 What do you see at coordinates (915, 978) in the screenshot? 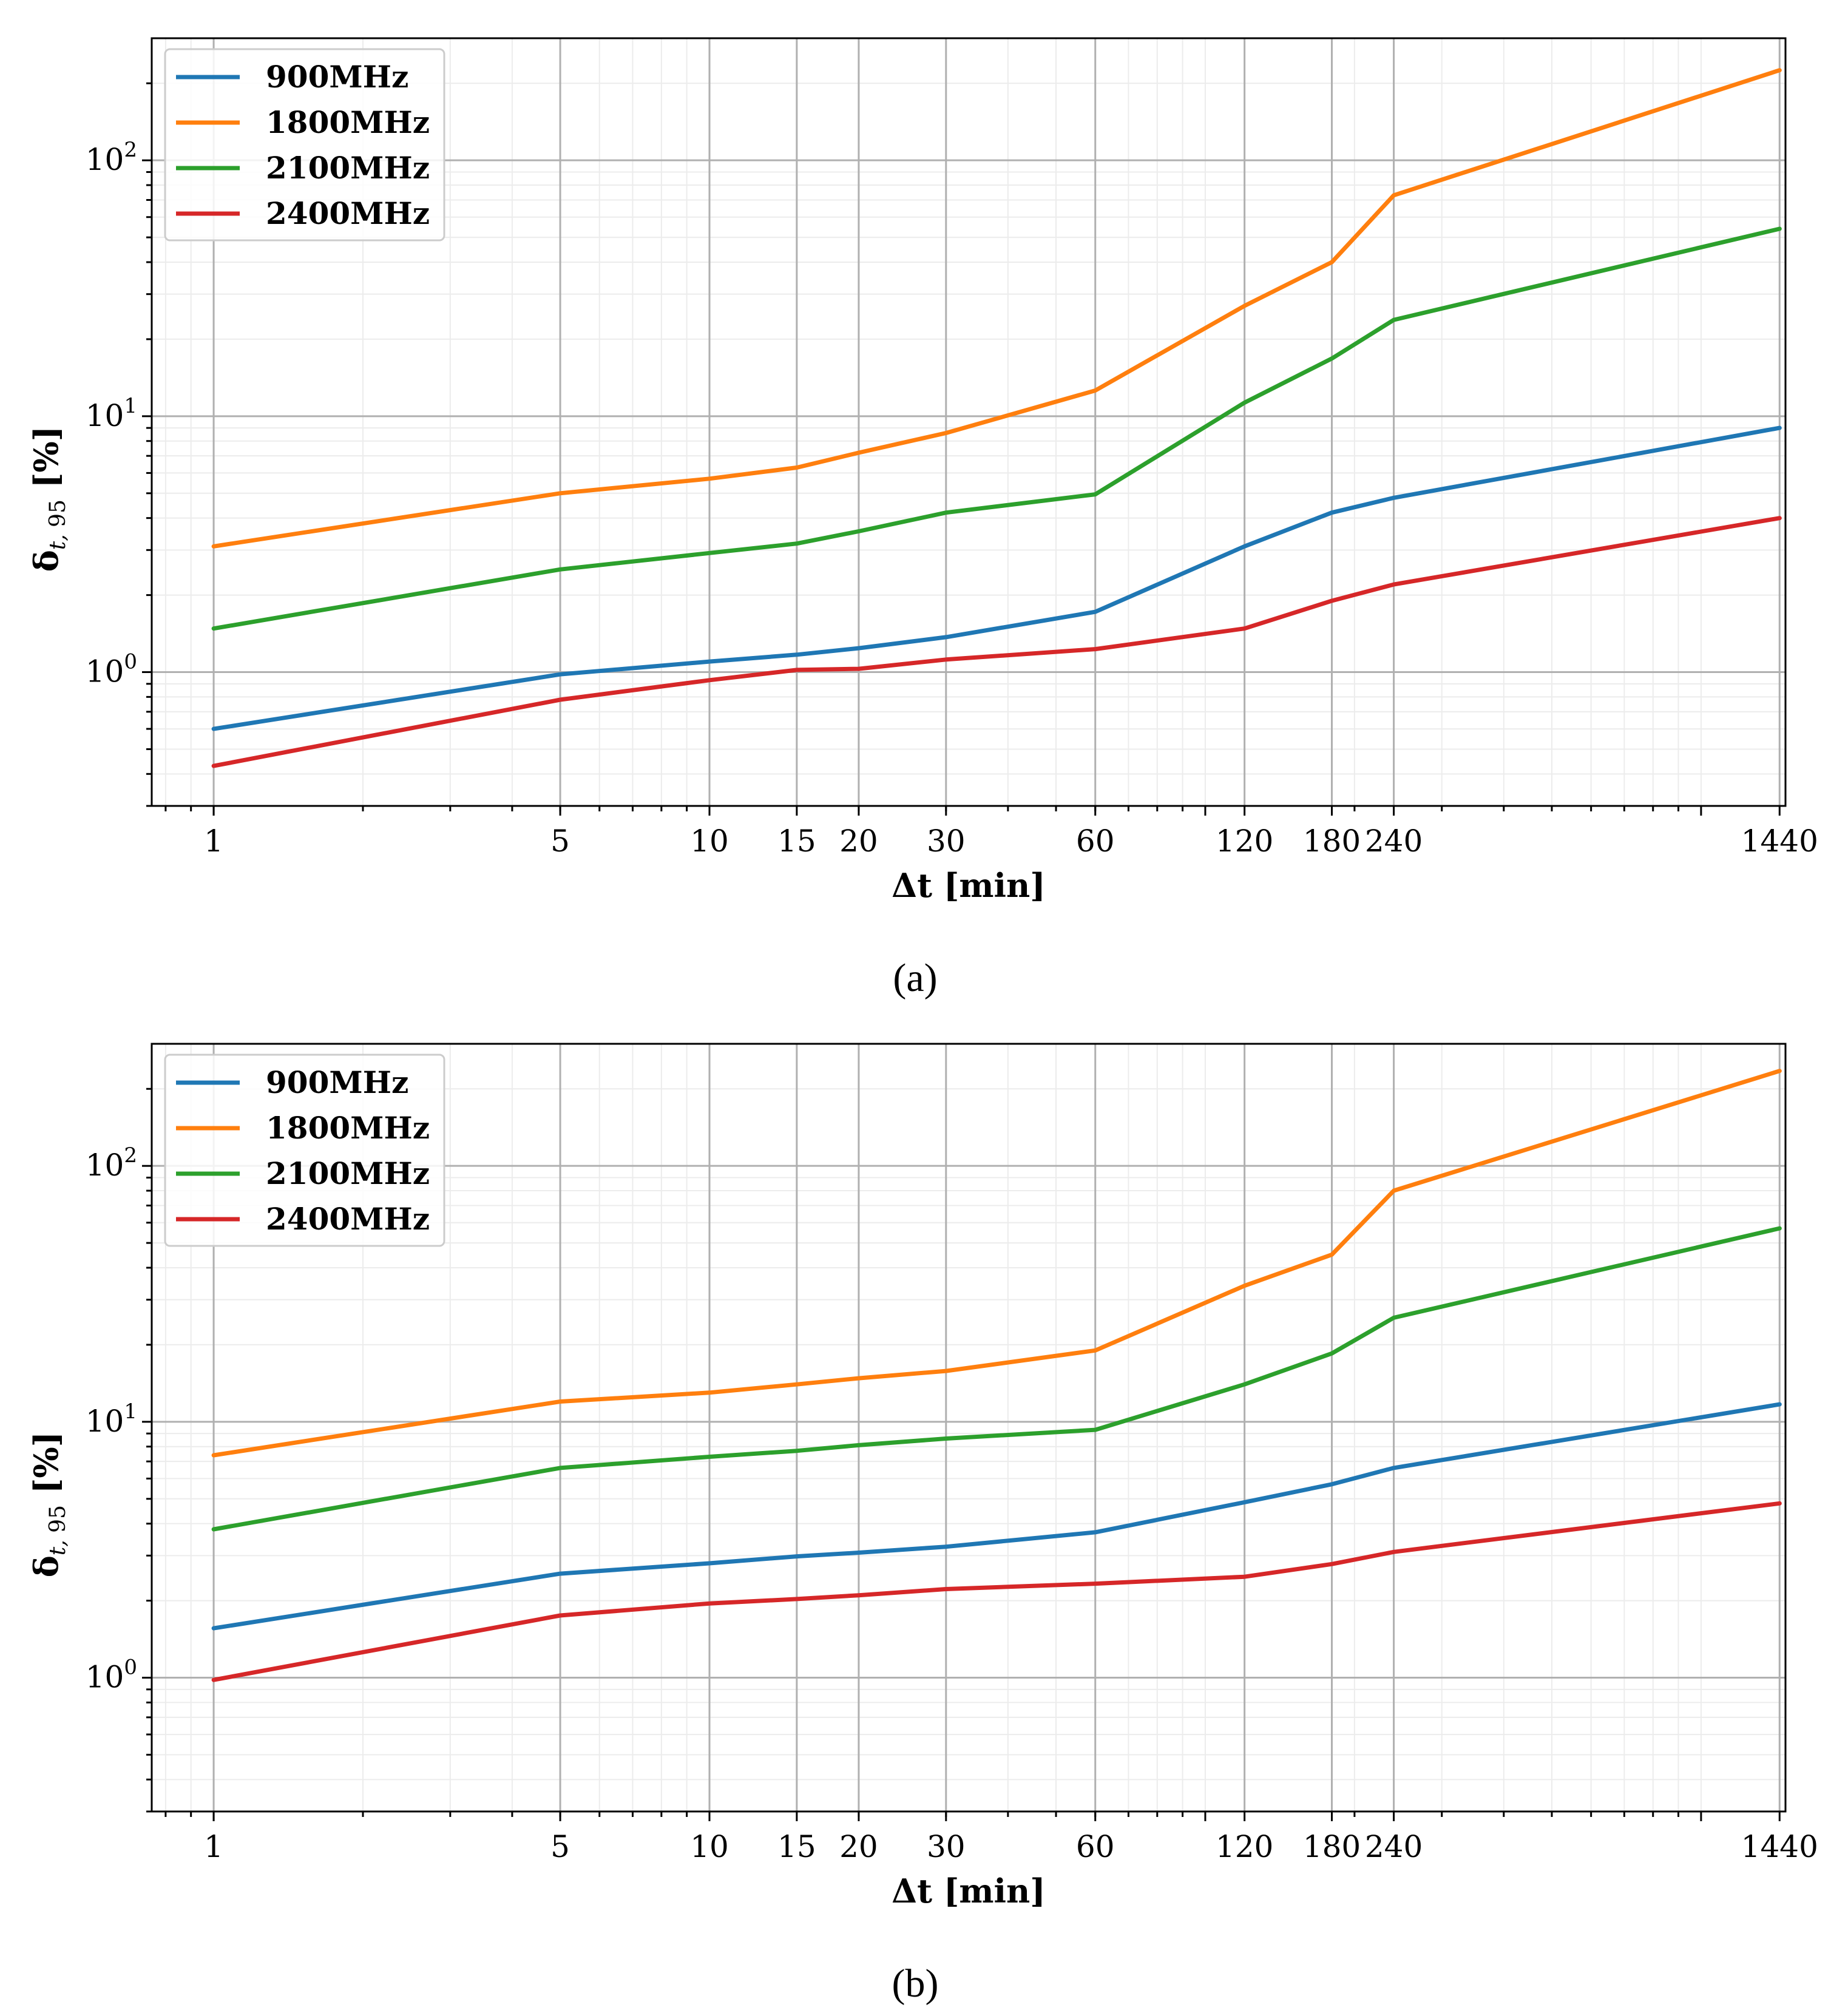
I see `panel-caption: (a)` at bounding box center [915, 978].